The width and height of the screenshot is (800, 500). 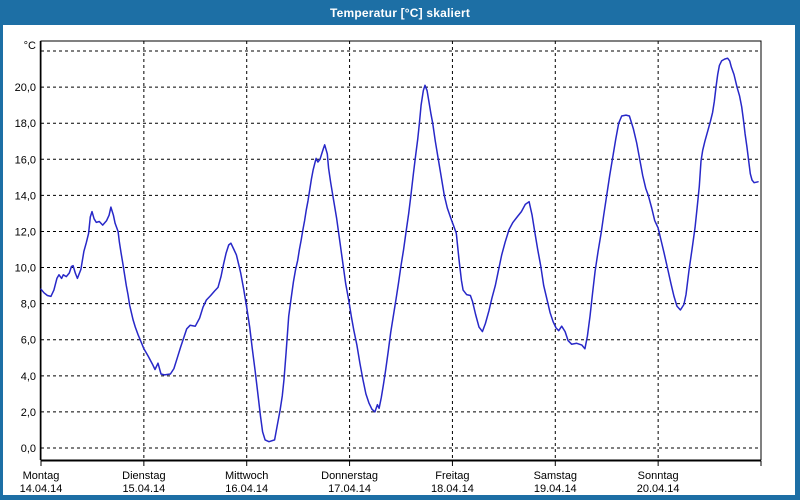 I want to click on y-axis-unit-label: °C, so click(x=30, y=46).